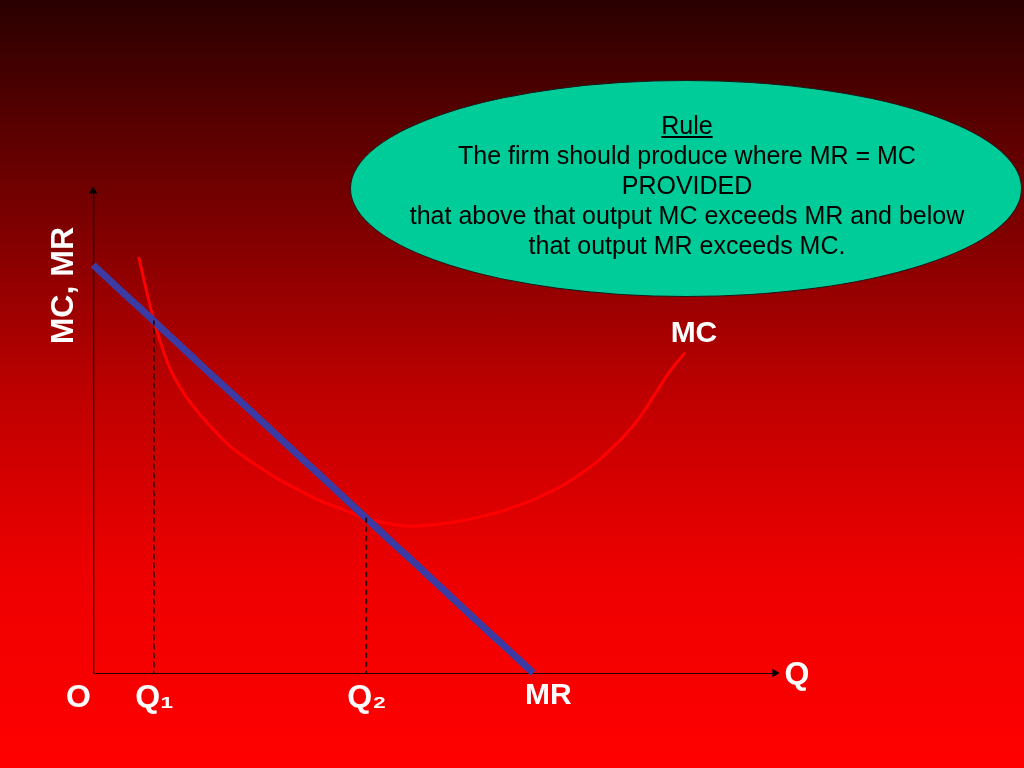 The image size is (1024, 768). I want to click on y-axis-title: MC, MR, so click(61, 285).